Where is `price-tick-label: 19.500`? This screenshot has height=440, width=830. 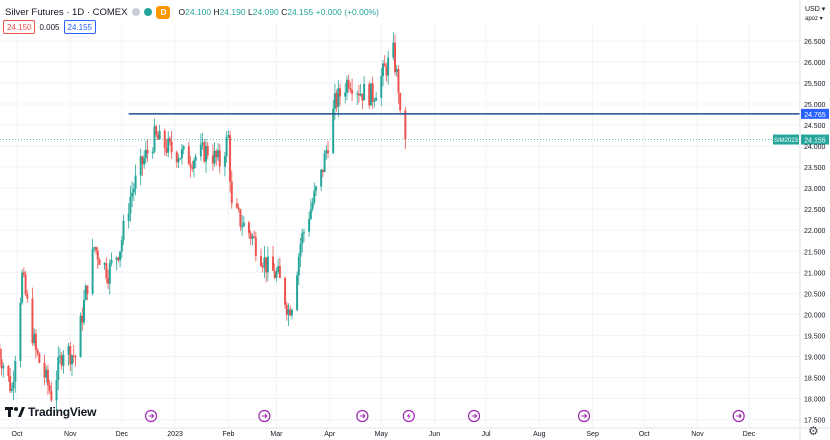
price-tick-label: 19.500 is located at coordinates (815, 336).